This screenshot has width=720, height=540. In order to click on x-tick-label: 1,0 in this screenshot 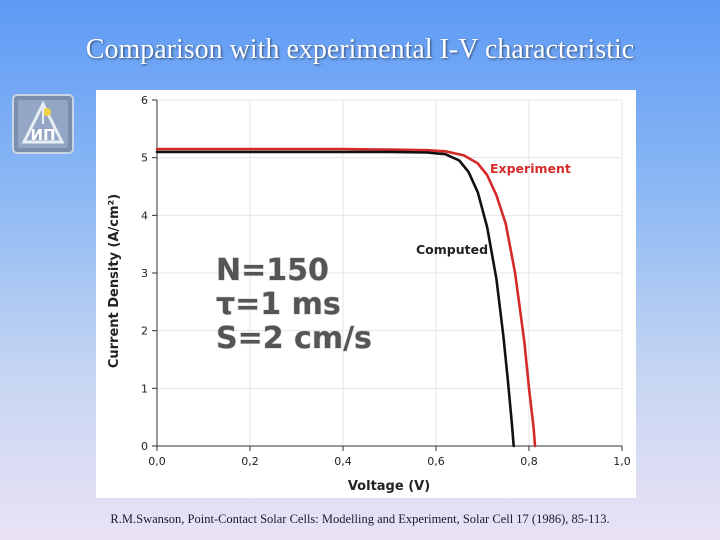, I will do `click(622, 461)`.